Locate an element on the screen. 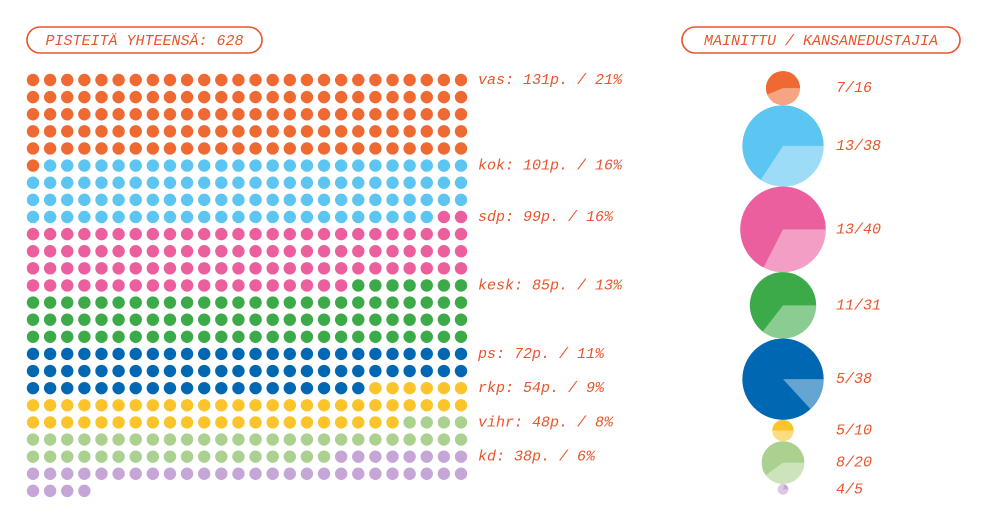 This screenshot has height=526, width=1000. circle-label: 8/20 is located at coordinates (854, 463).